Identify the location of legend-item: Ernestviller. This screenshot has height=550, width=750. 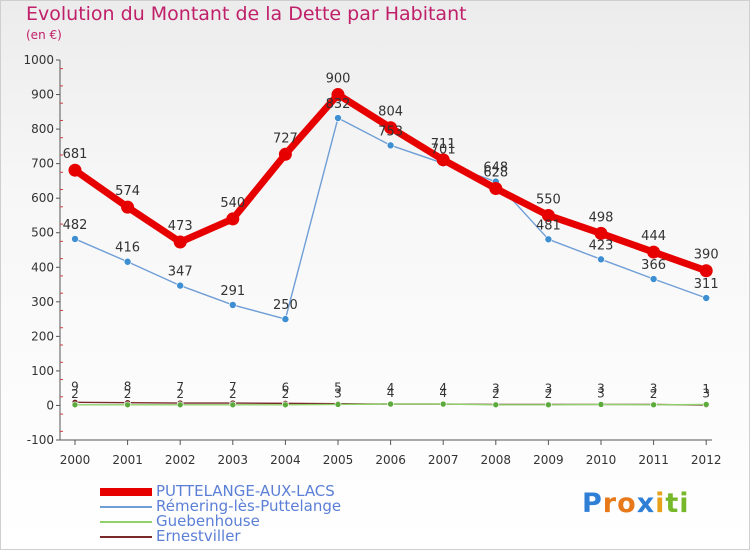
(230, 536).